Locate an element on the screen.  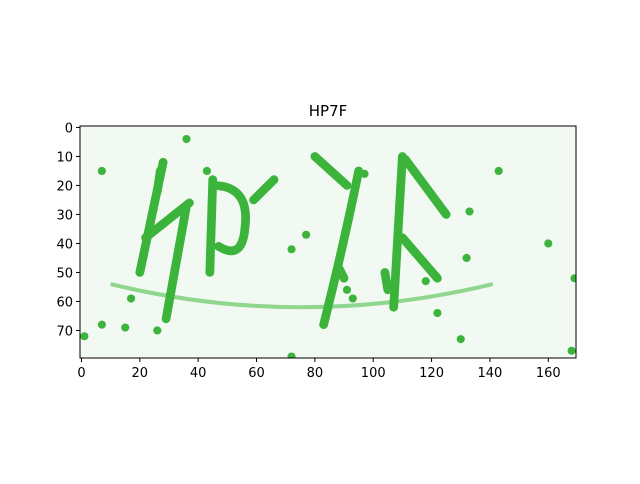
x-tick-label: 160 is located at coordinates (548, 373).